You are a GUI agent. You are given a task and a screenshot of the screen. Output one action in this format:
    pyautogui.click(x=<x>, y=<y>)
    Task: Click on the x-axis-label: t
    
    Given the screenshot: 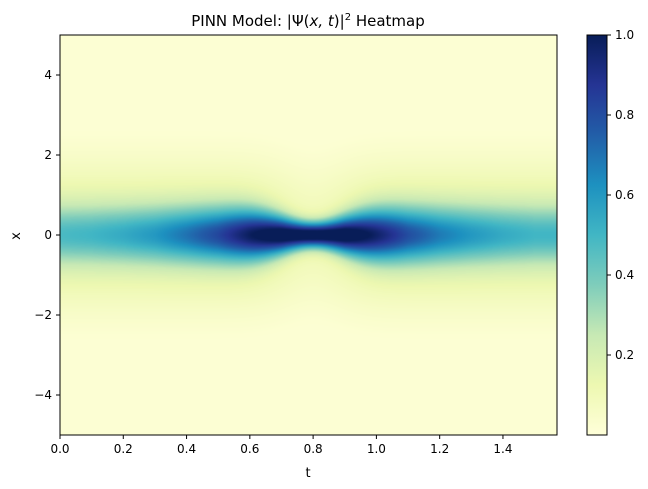 What is the action you would take?
    pyautogui.click(x=307, y=473)
    